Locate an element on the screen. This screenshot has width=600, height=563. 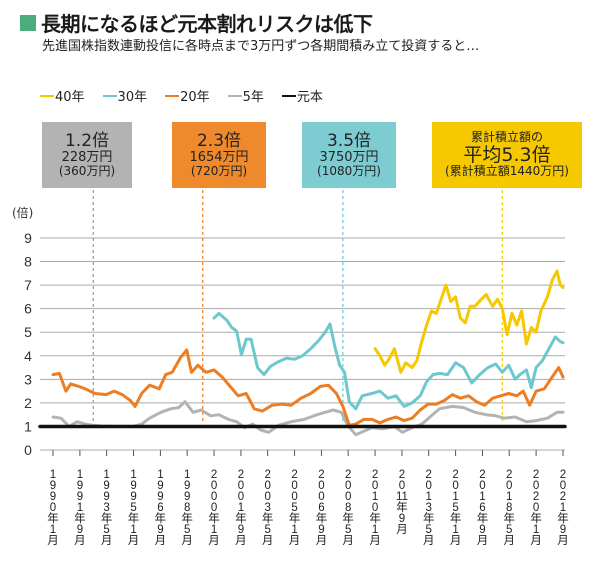
callout-5y-multiple: 1.2倍 is located at coordinates (87, 140).